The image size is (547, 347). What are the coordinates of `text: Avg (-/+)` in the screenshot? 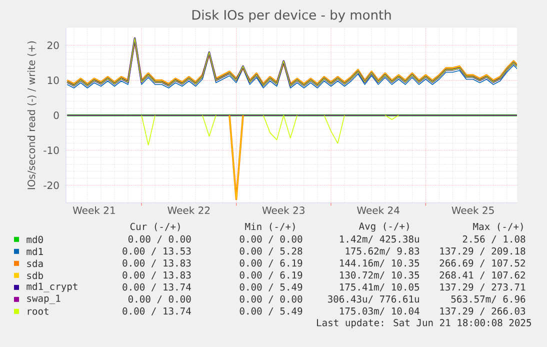 It's located at (383, 227).